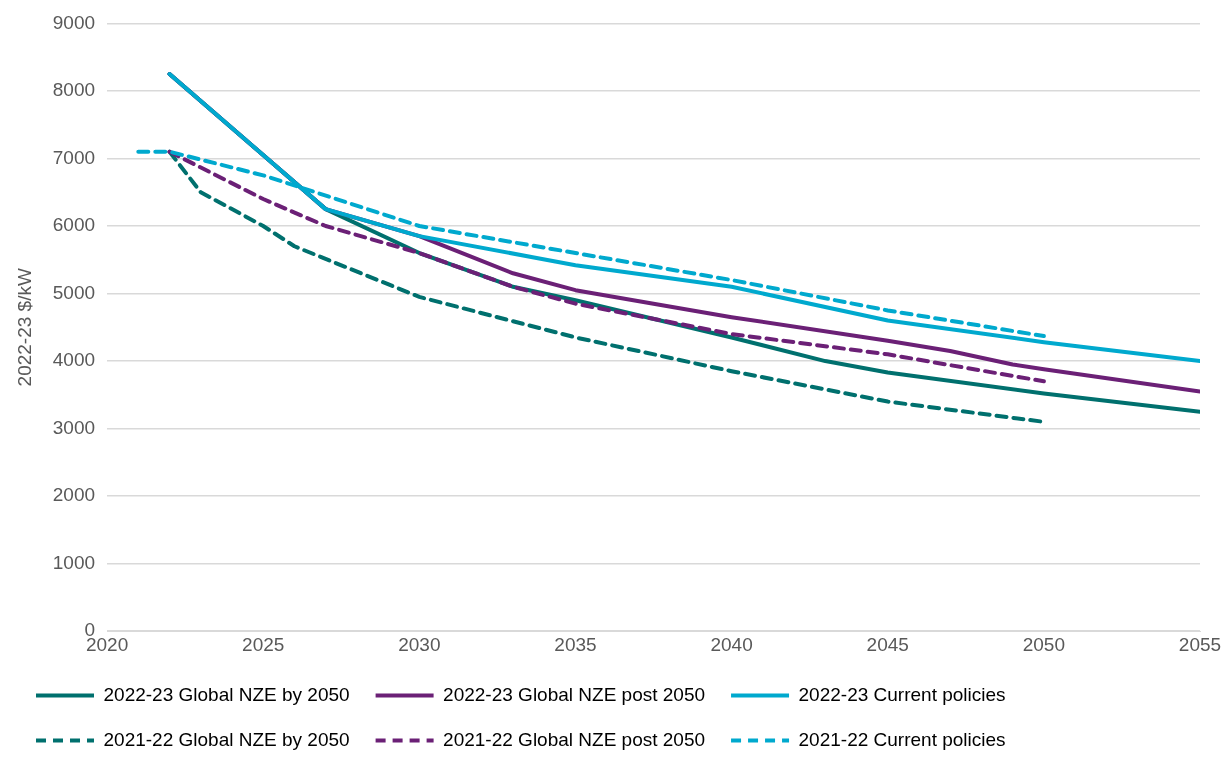 Image resolution: width=1228 pixels, height=760 pixels. What do you see at coordinates (575, 644) in the screenshot?
I see `x-tick-label: 2035` at bounding box center [575, 644].